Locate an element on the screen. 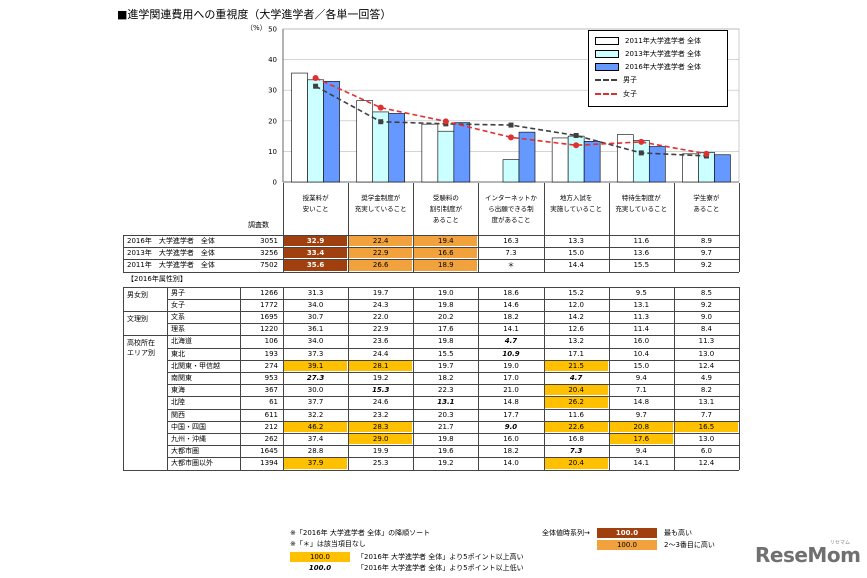 The height and width of the screenshot is (578, 867). table-cell: 14.4 is located at coordinates (576, 265).